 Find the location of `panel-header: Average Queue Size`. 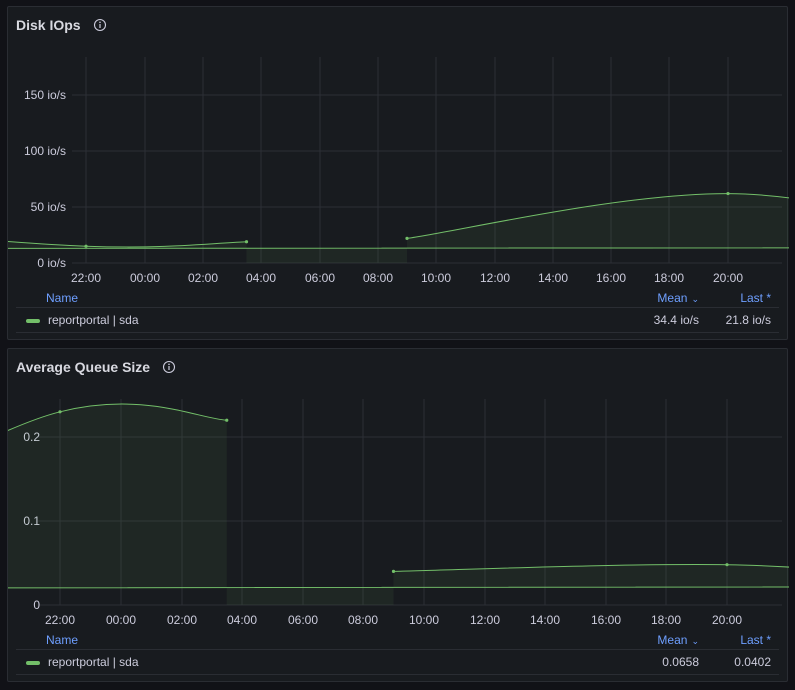

panel-header: Average Queue Size is located at coordinates (96, 367).